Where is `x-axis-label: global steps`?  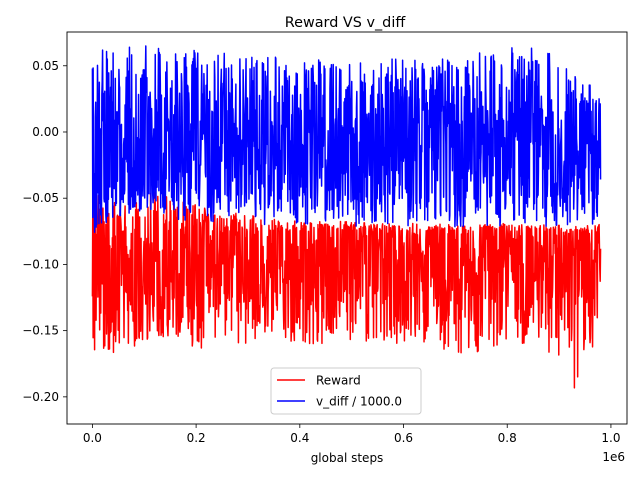
x-axis-label: global steps is located at coordinates (347, 458).